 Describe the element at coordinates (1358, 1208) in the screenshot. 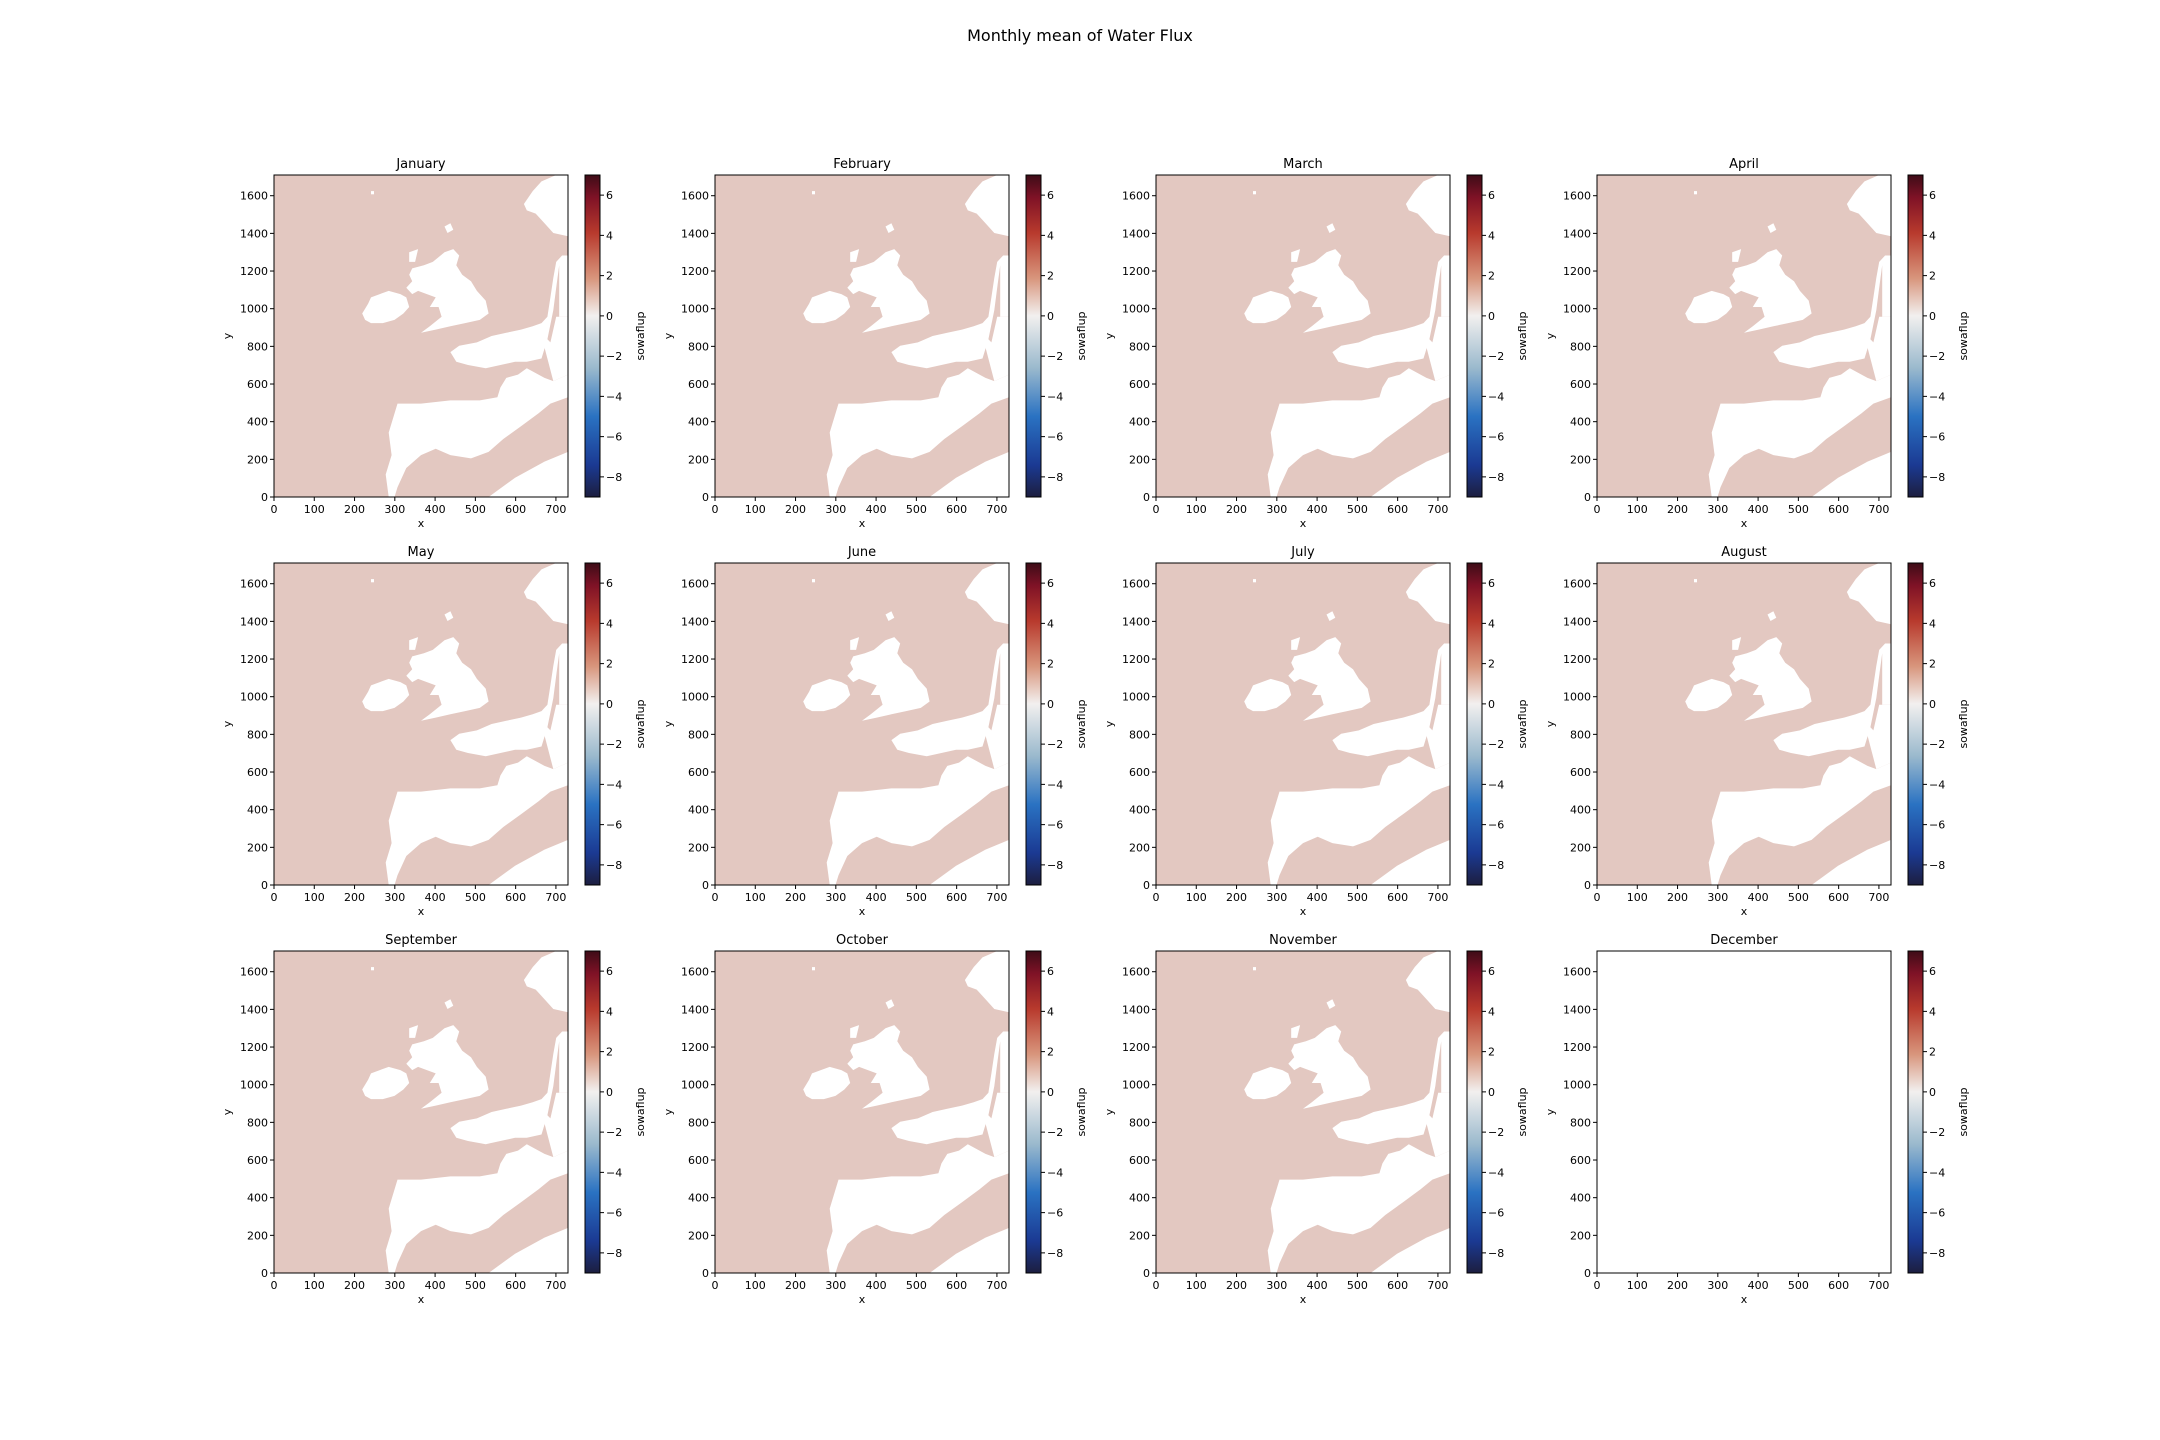

I see `land-mask-iberia` at that location.